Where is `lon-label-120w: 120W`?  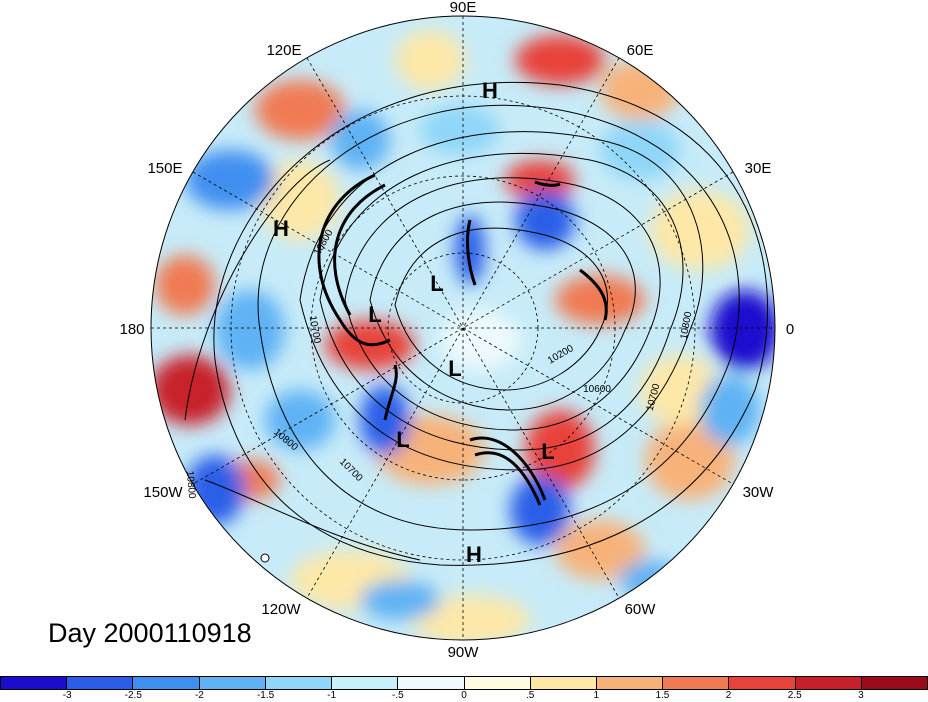 lon-label-120w: 120W is located at coordinates (281, 609).